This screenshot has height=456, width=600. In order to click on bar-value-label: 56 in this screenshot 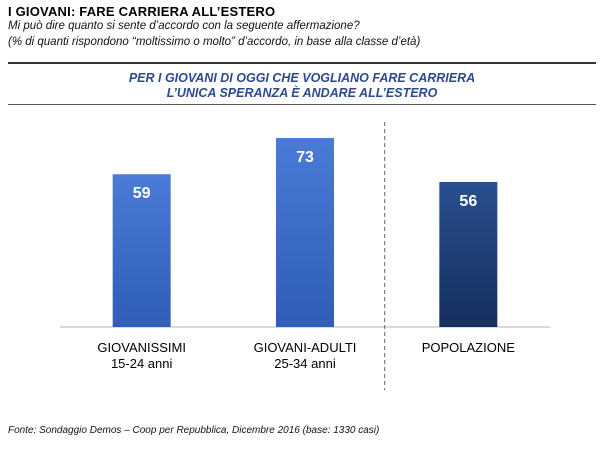, I will do `click(468, 201)`.